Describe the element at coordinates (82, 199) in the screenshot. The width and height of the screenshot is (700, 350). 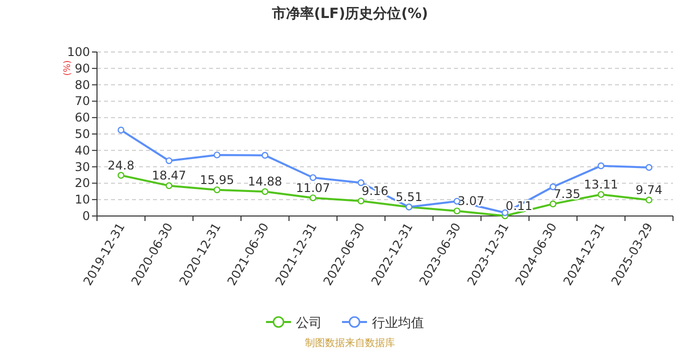
I see `y-tick-label: 10` at that location.